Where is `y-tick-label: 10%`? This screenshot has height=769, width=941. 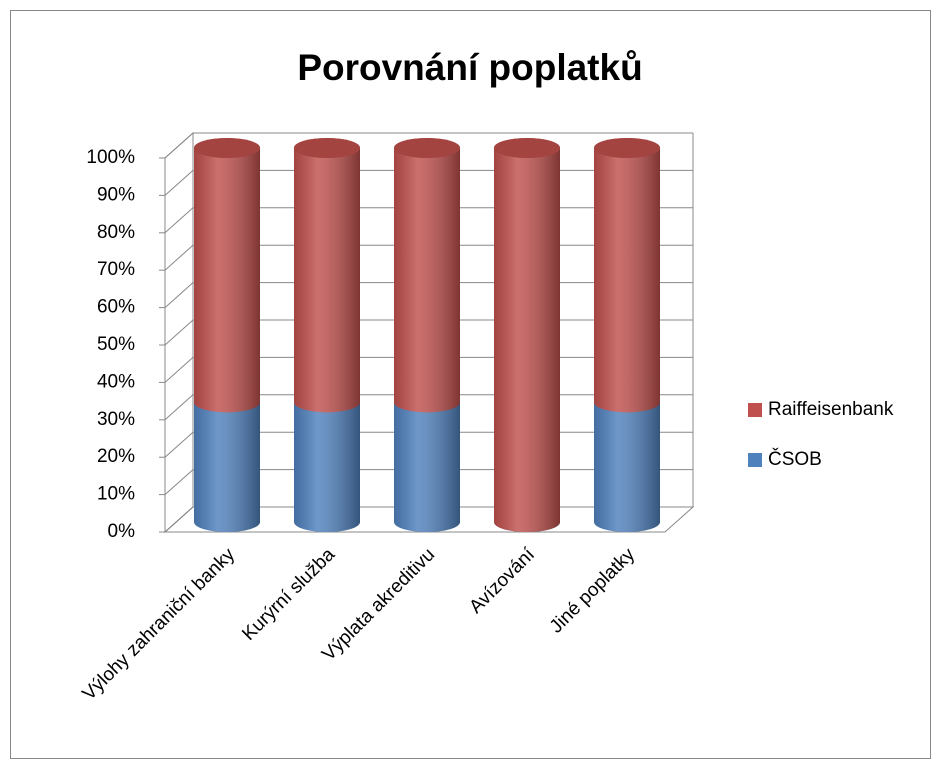 y-tick-label: 10% is located at coordinates (116, 494).